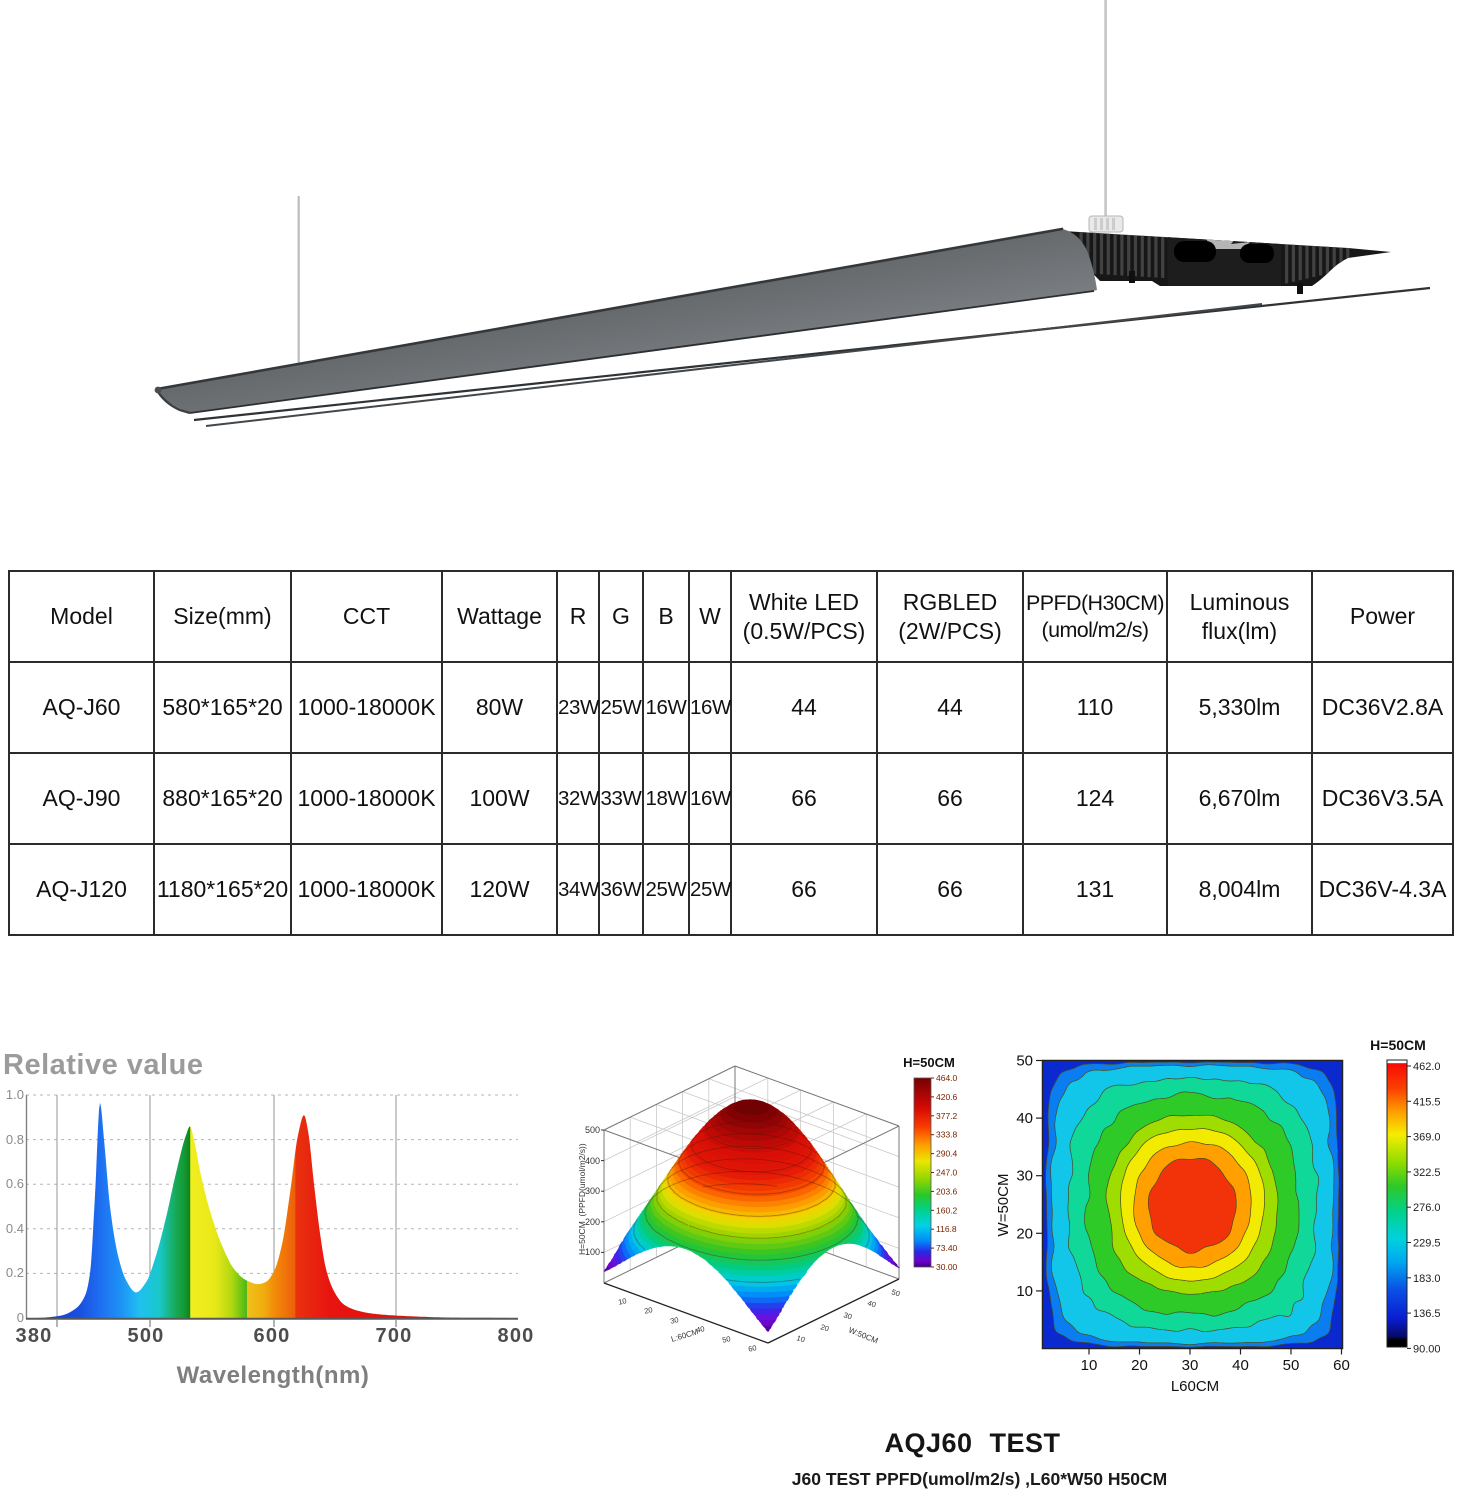 This screenshot has width=1465, height=1500. What do you see at coordinates (582, 1199) in the screenshot?
I see `svg-text: H=50CM (PPFD(umol/m2/s))` at bounding box center [582, 1199].